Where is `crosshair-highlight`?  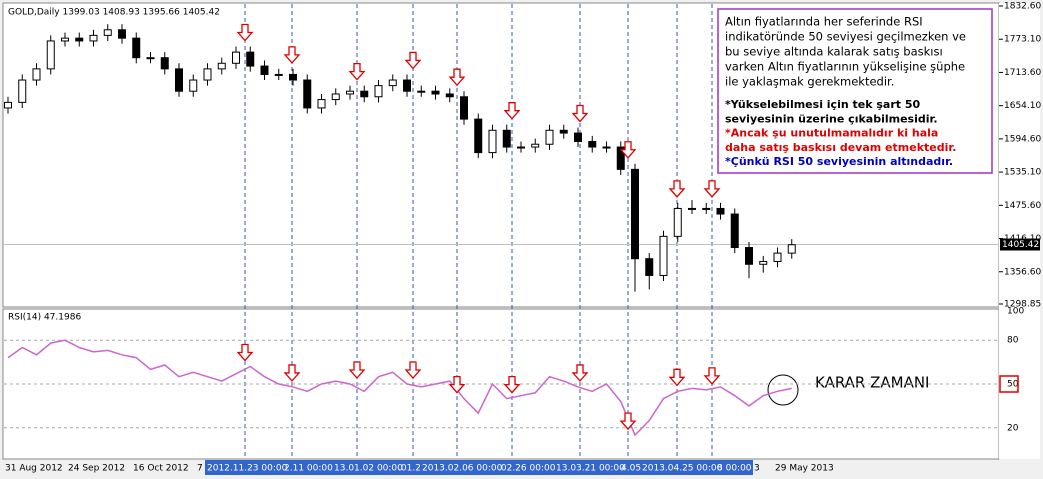 crosshair-highlight is located at coordinates (479, 467).